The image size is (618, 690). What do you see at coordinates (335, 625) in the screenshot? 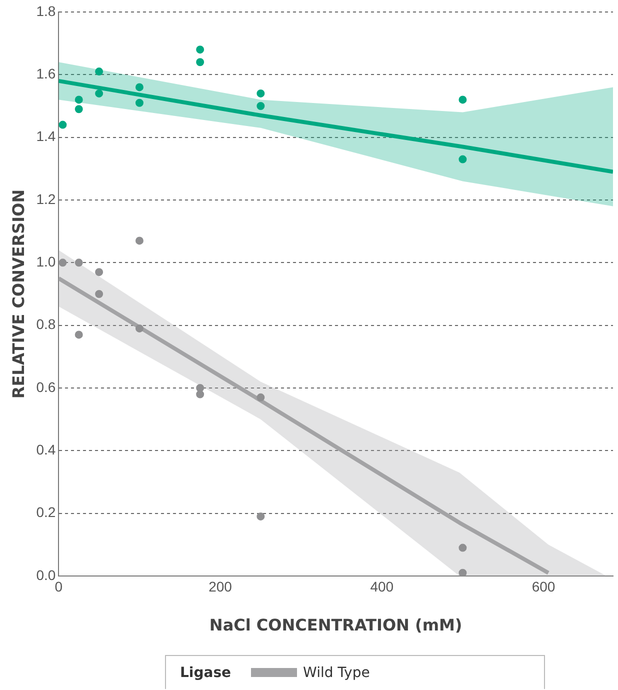
I see `x-axis-title: NaCl CONCENTRATION (mM)` at bounding box center [335, 625].